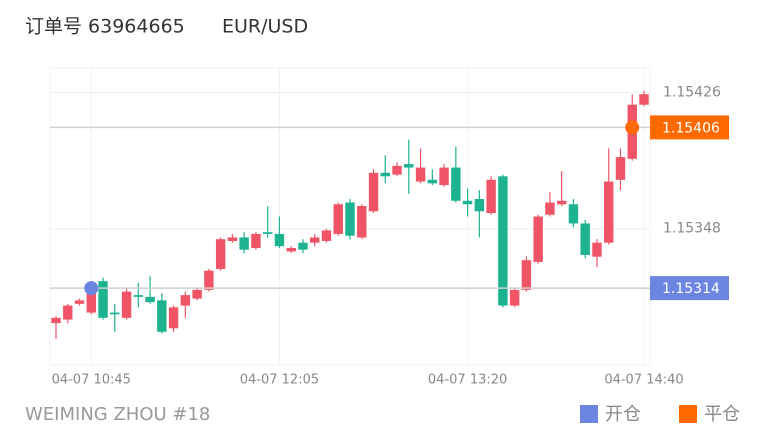  I want to click on symbol: EUR/USD, so click(265, 27).